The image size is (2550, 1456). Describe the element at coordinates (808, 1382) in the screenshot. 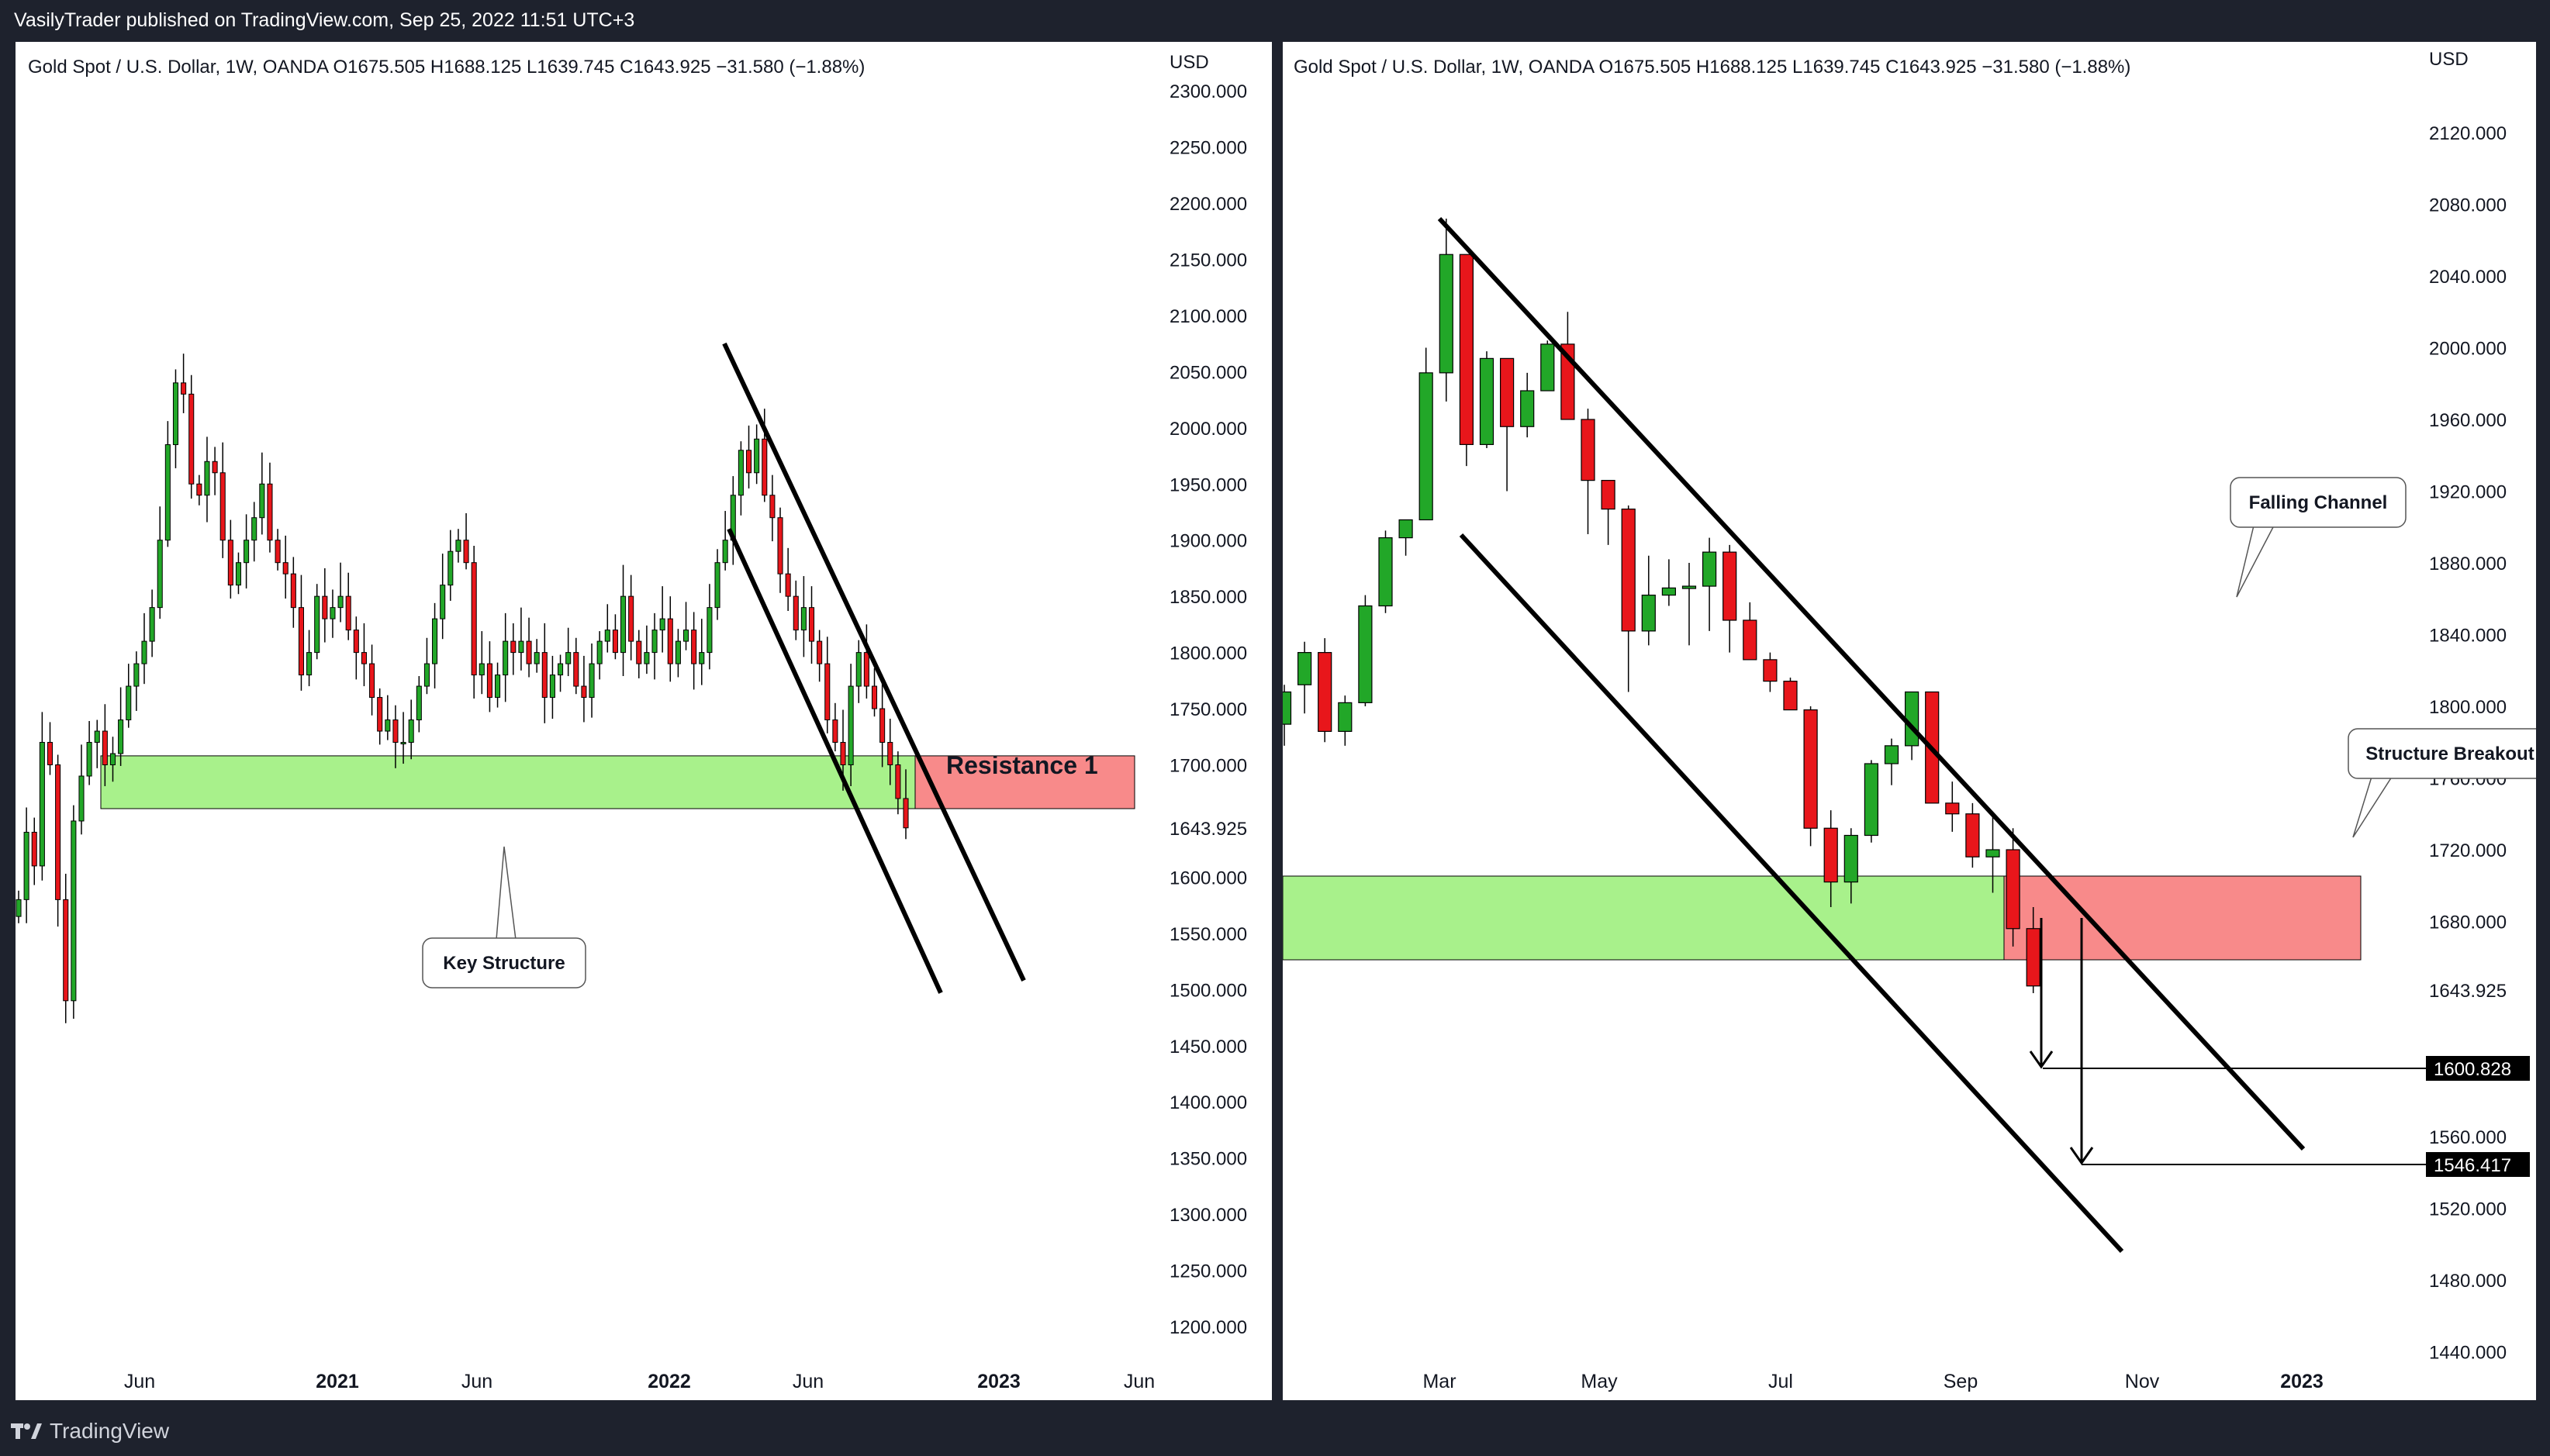

I see `x-tick-label: Jun` at that location.